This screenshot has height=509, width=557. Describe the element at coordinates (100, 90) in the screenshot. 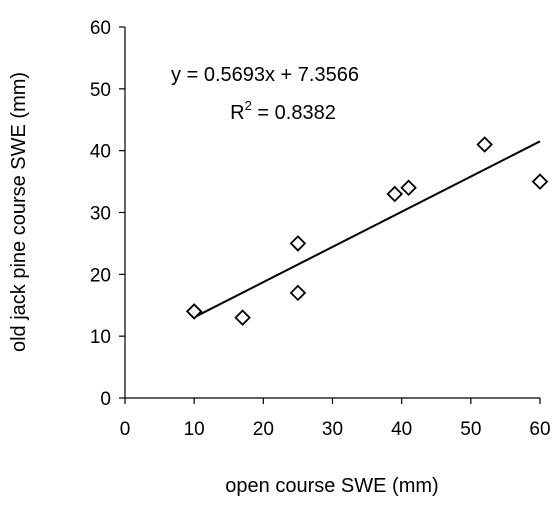

I see `y-tick-label: 50` at that location.